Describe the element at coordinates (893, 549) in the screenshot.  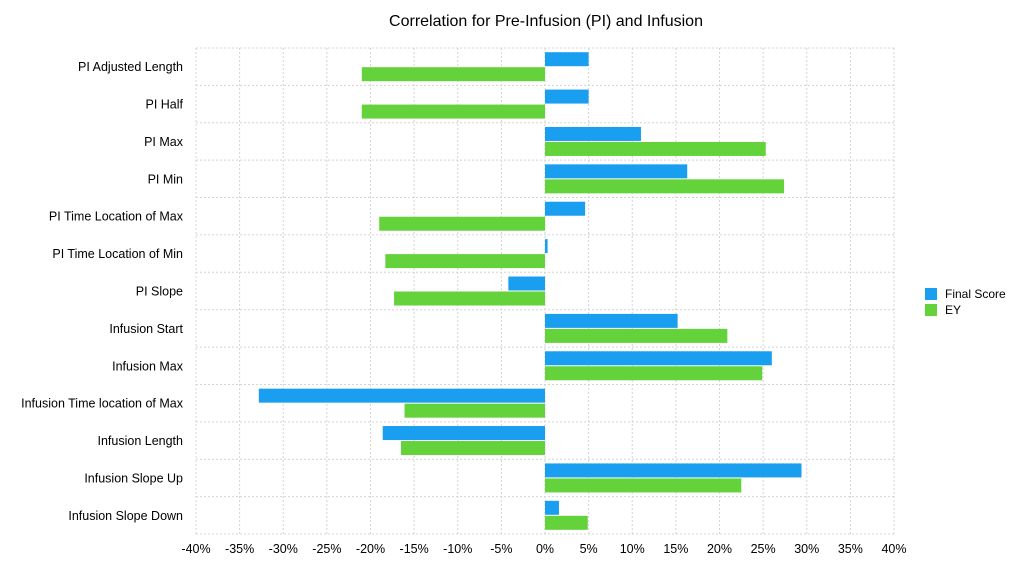
I see `x-tick-label: 40%` at that location.